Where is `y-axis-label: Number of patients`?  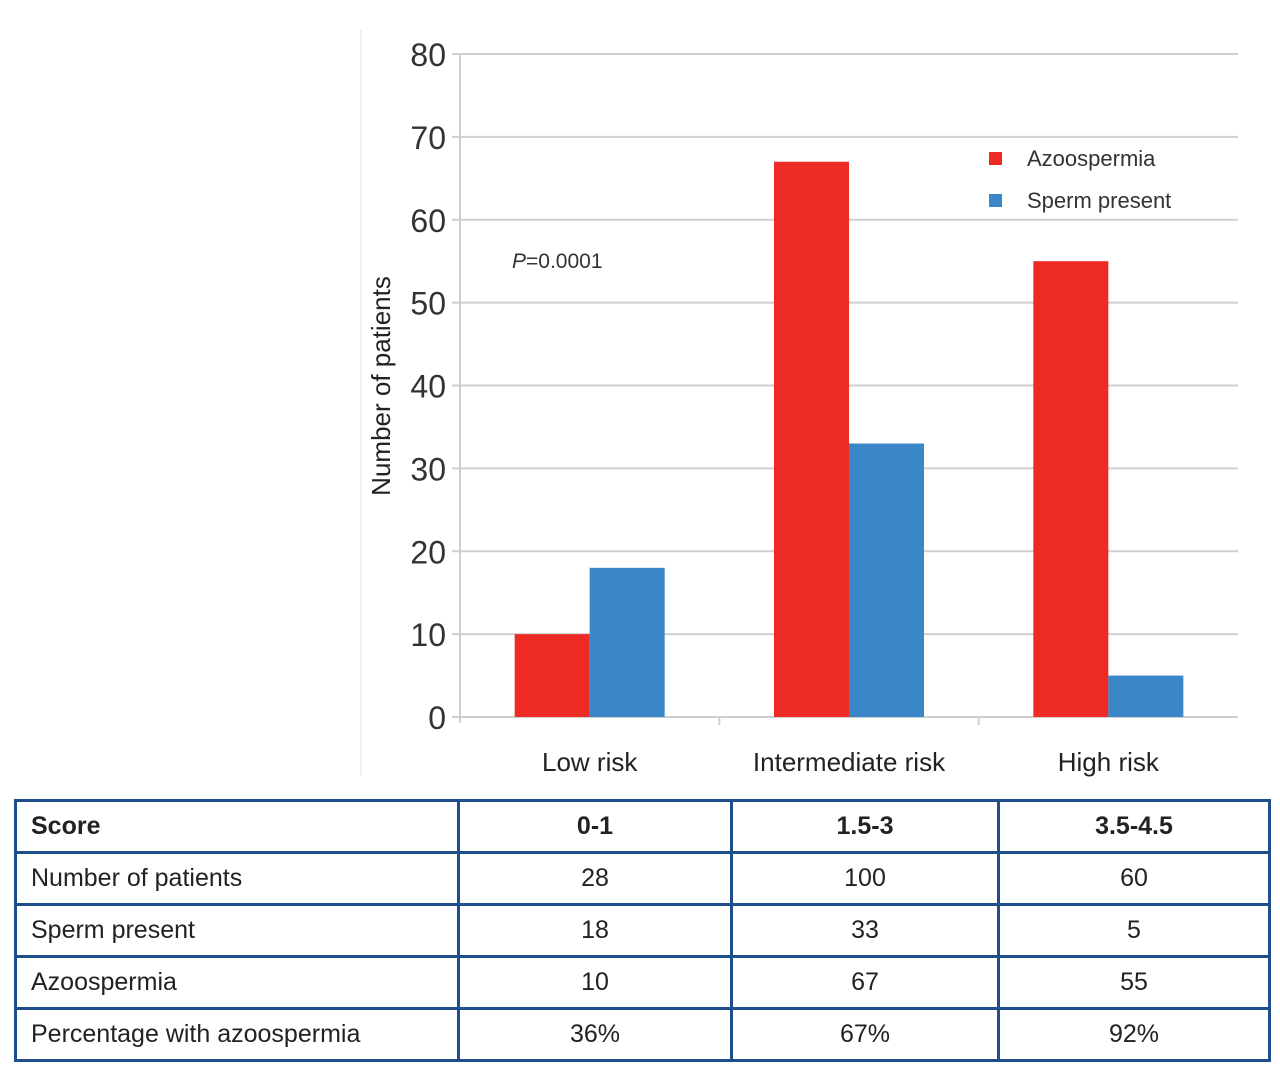
y-axis-label: Number of patients is located at coordinates (381, 386).